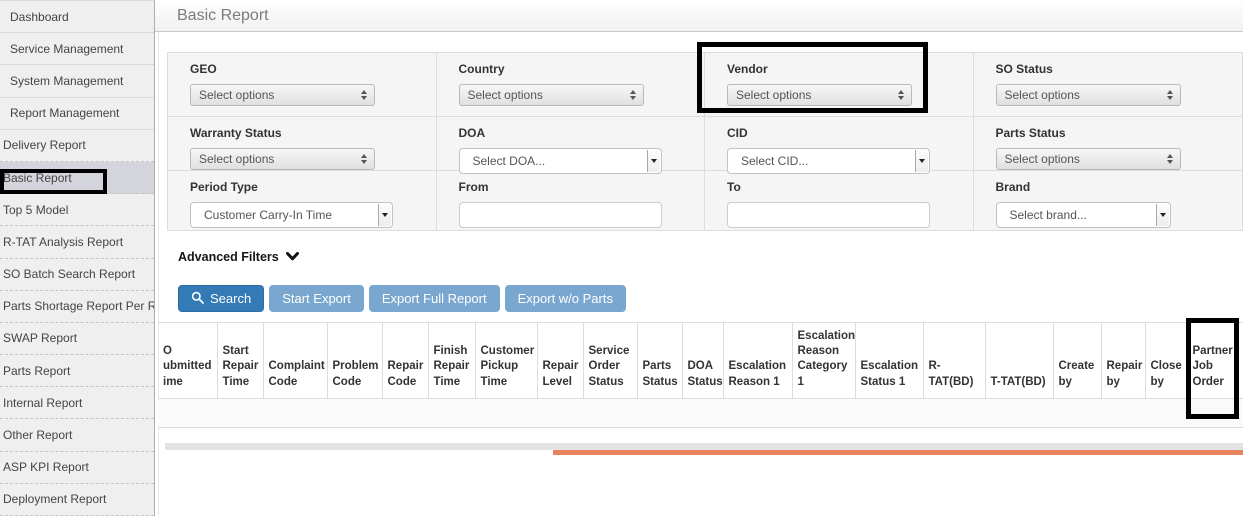 The image size is (1243, 516). I want to click on chevron-down-icon, so click(292, 257).